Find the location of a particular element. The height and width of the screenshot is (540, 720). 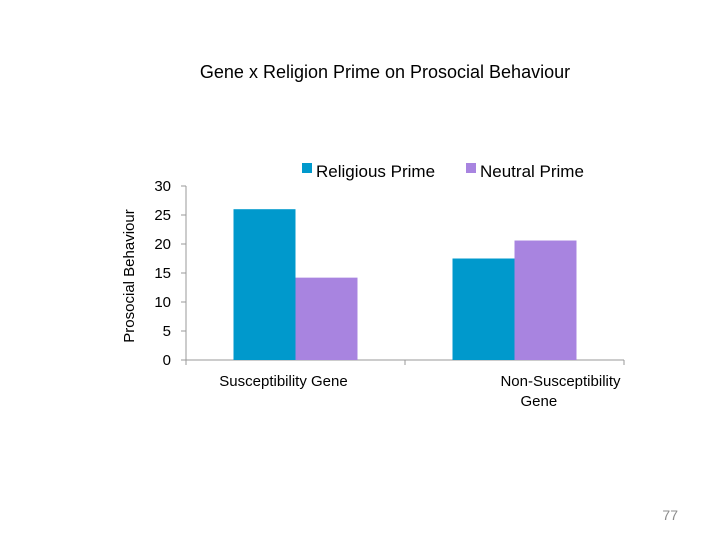

y-tick-label: 15 is located at coordinates (162, 273).